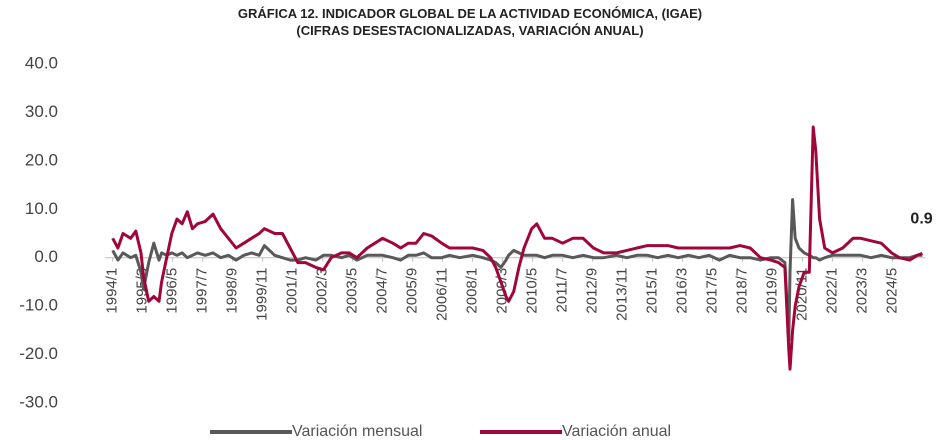 This screenshot has width=943, height=440. I want to click on y-tick-label: -30.0, so click(38, 401).